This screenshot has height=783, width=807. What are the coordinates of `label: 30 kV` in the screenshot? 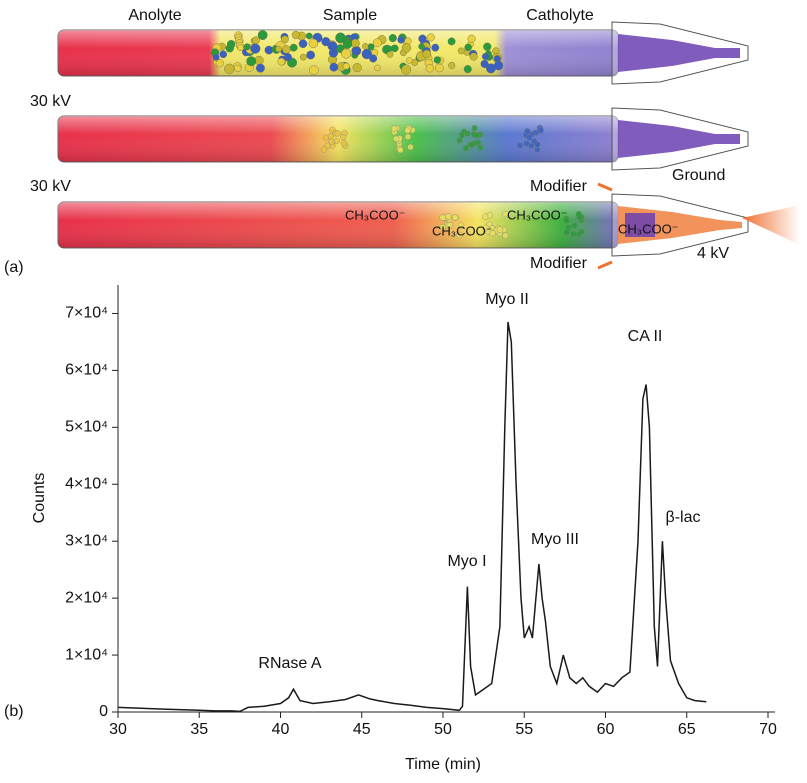 It's located at (50, 186).